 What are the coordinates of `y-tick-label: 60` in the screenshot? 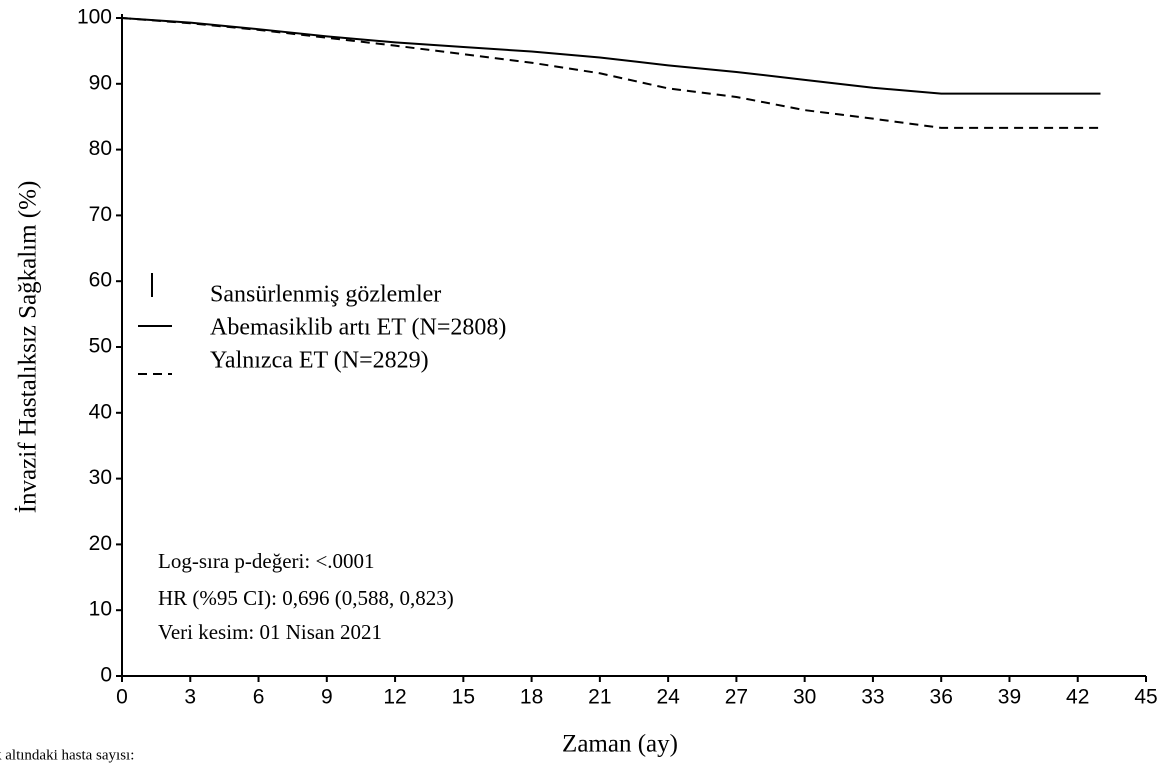 It's located at (100, 280).